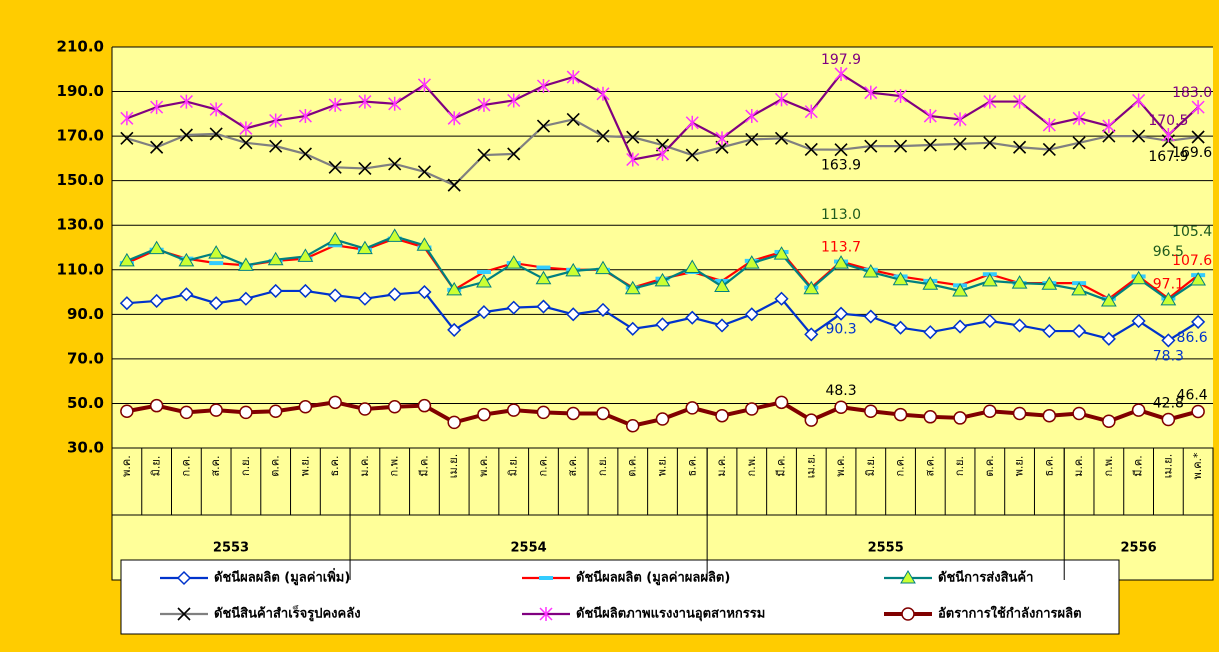 The width and height of the screenshot is (1219, 652). I want to click on data-label: 86.6, so click(1192, 338).